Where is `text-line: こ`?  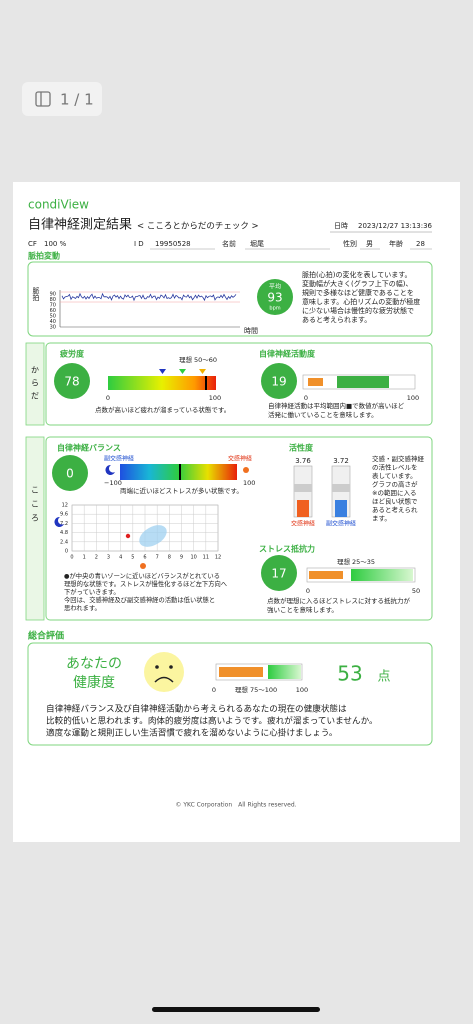 text-line: こ is located at coordinates (35, 504).